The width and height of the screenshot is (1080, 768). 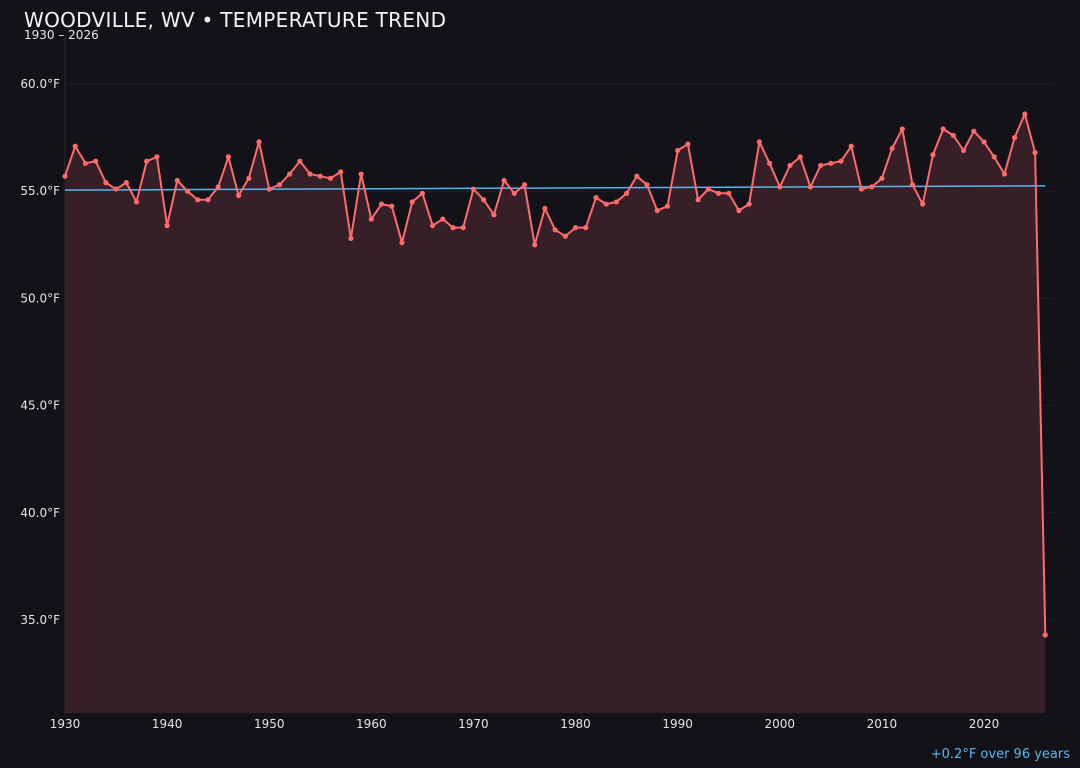 What do you see at coordinates (235, 20) in the screenshot?
I see `chart-title: WOODVILLE, WV • TEMPERATURE TREND` at bounding box center [235, 20].